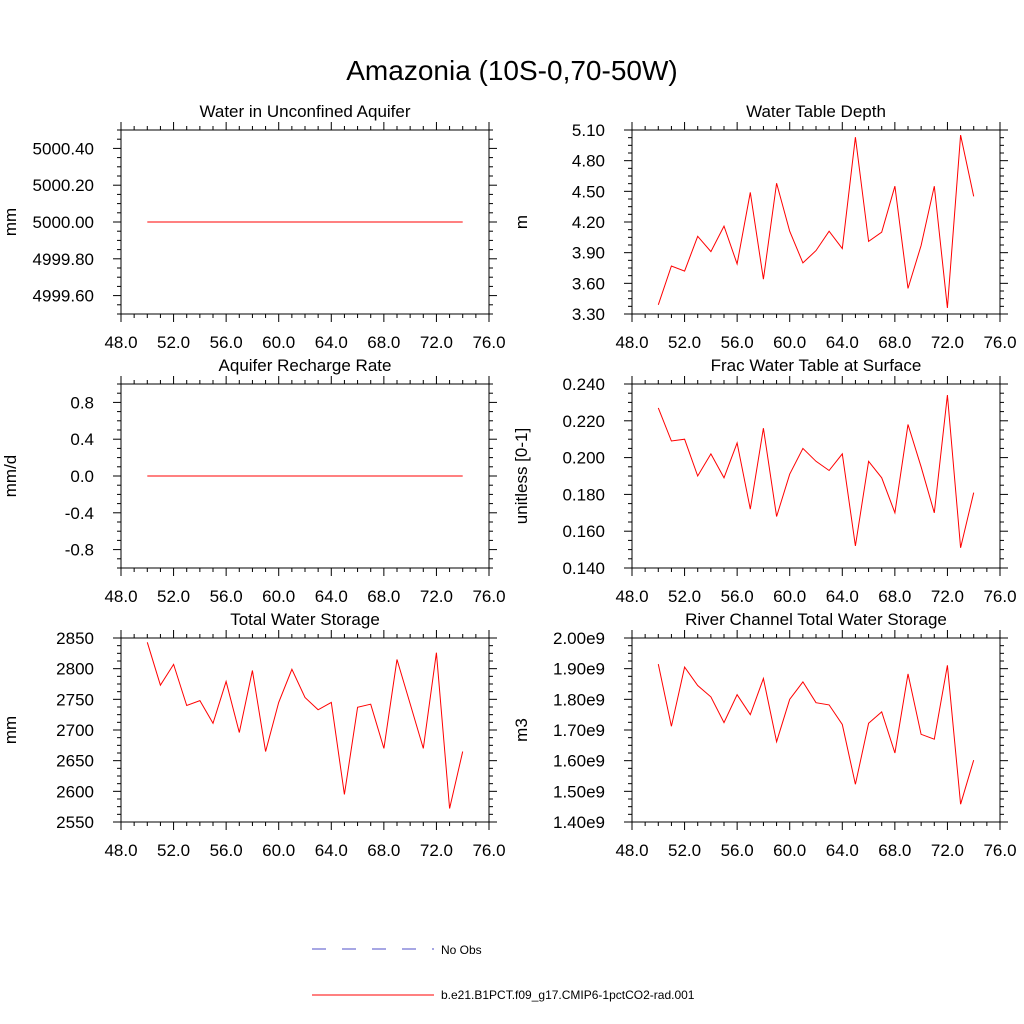 The width and height of the screenshot is (1024, 1024). Describe the element at coordinates (75, 791) in the screenshot. I see `y-tick-label: 2600` at that location.